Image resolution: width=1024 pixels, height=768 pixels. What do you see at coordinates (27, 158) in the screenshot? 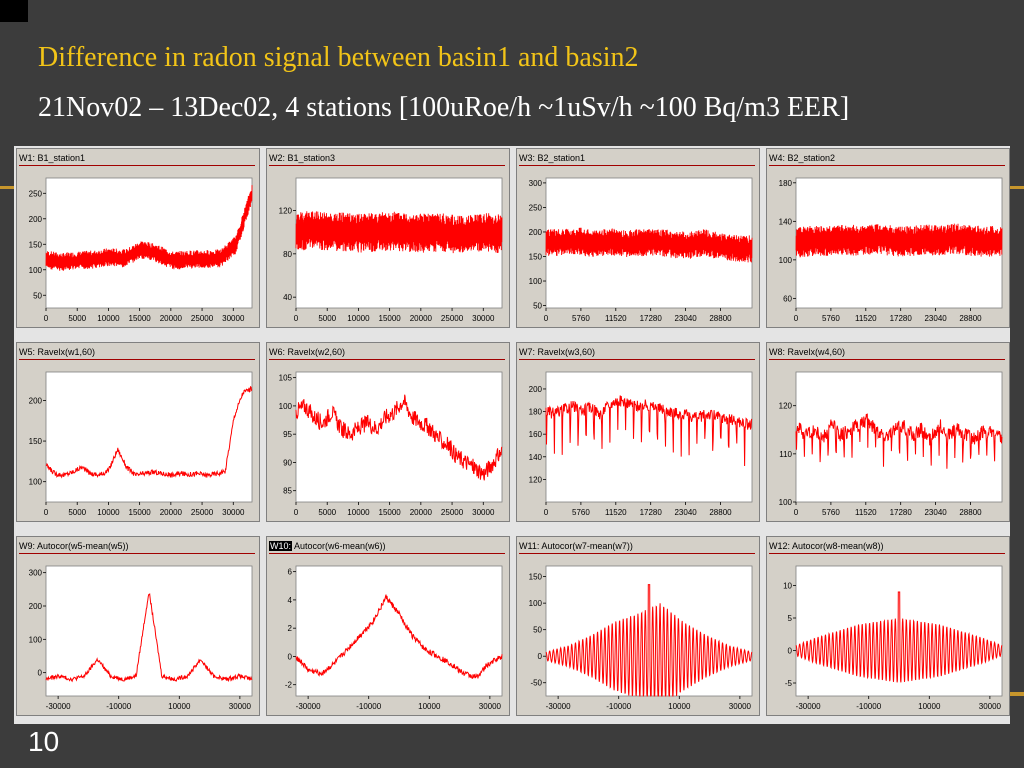
I see `window-number: W1:` at bounding box center [27, 158].